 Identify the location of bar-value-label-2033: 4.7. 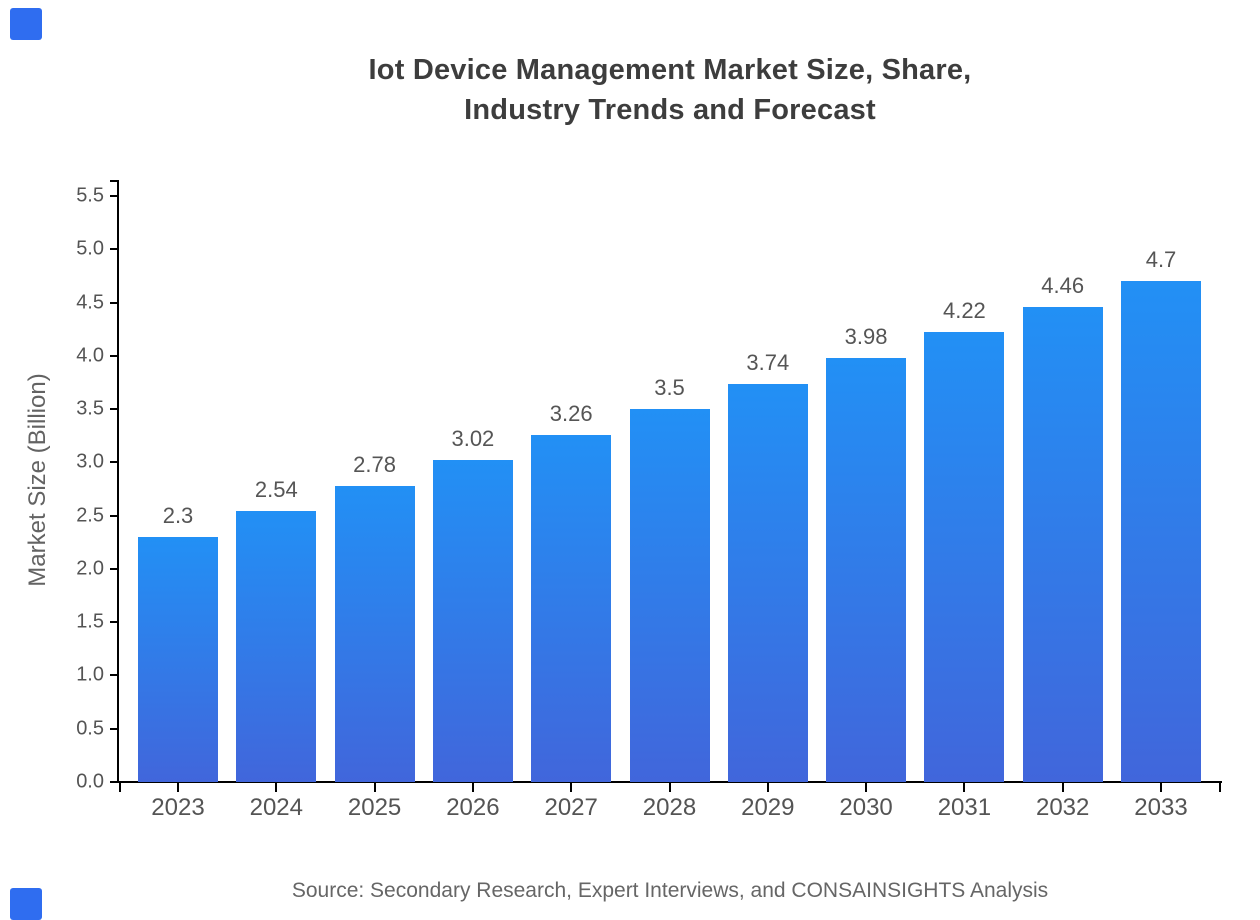
(1161, 260).